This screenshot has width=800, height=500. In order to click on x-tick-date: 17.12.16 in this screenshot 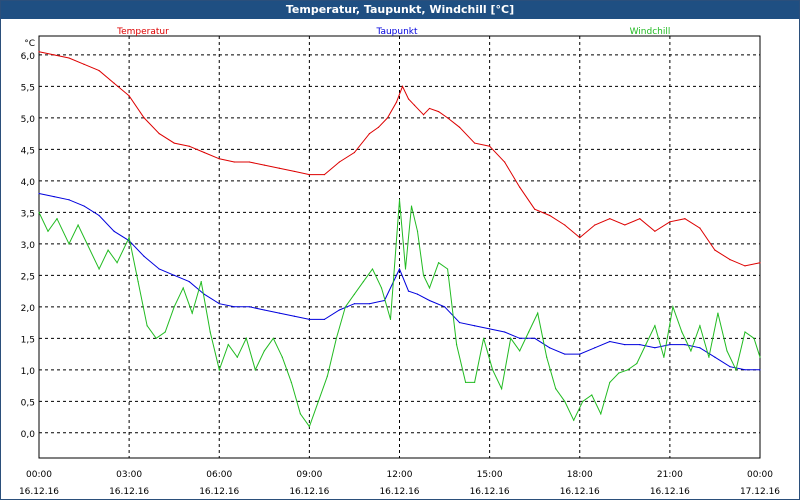, I will do `click(760, 492)`.